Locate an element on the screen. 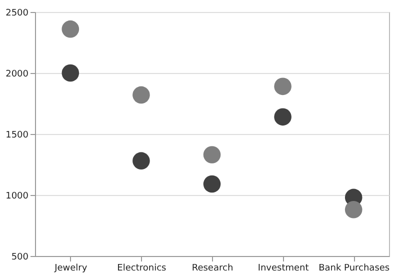 This screenshot has width=409, height=277. x-tick-label: Jewelry is located at coordinates (71, 269).